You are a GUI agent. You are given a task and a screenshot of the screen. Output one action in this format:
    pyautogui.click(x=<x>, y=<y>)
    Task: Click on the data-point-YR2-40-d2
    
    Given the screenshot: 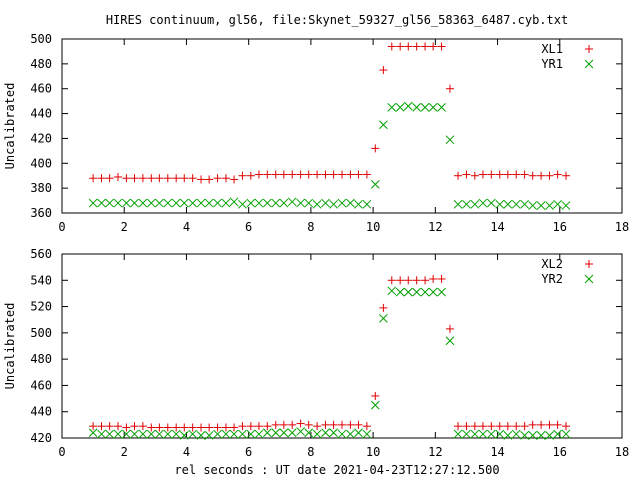 What is the action you would take?
    pyautogui.click(x=425, y=292)
    